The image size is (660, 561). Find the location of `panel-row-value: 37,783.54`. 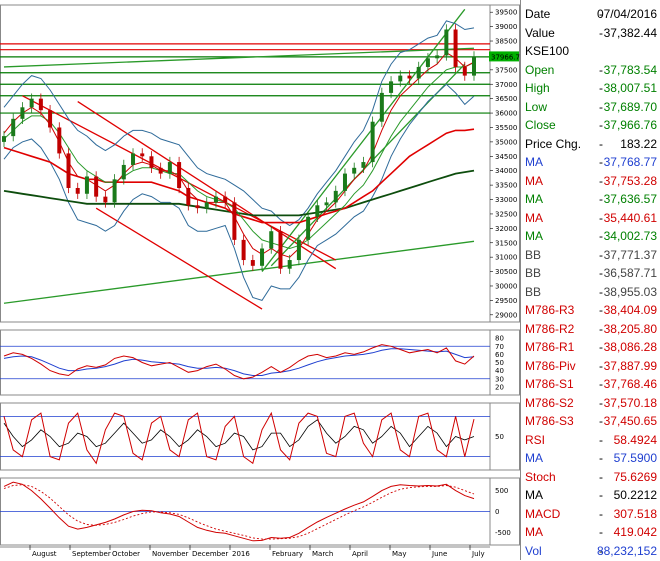

panel-row-value: 37,783.54 is located at coordinates (630, 69).